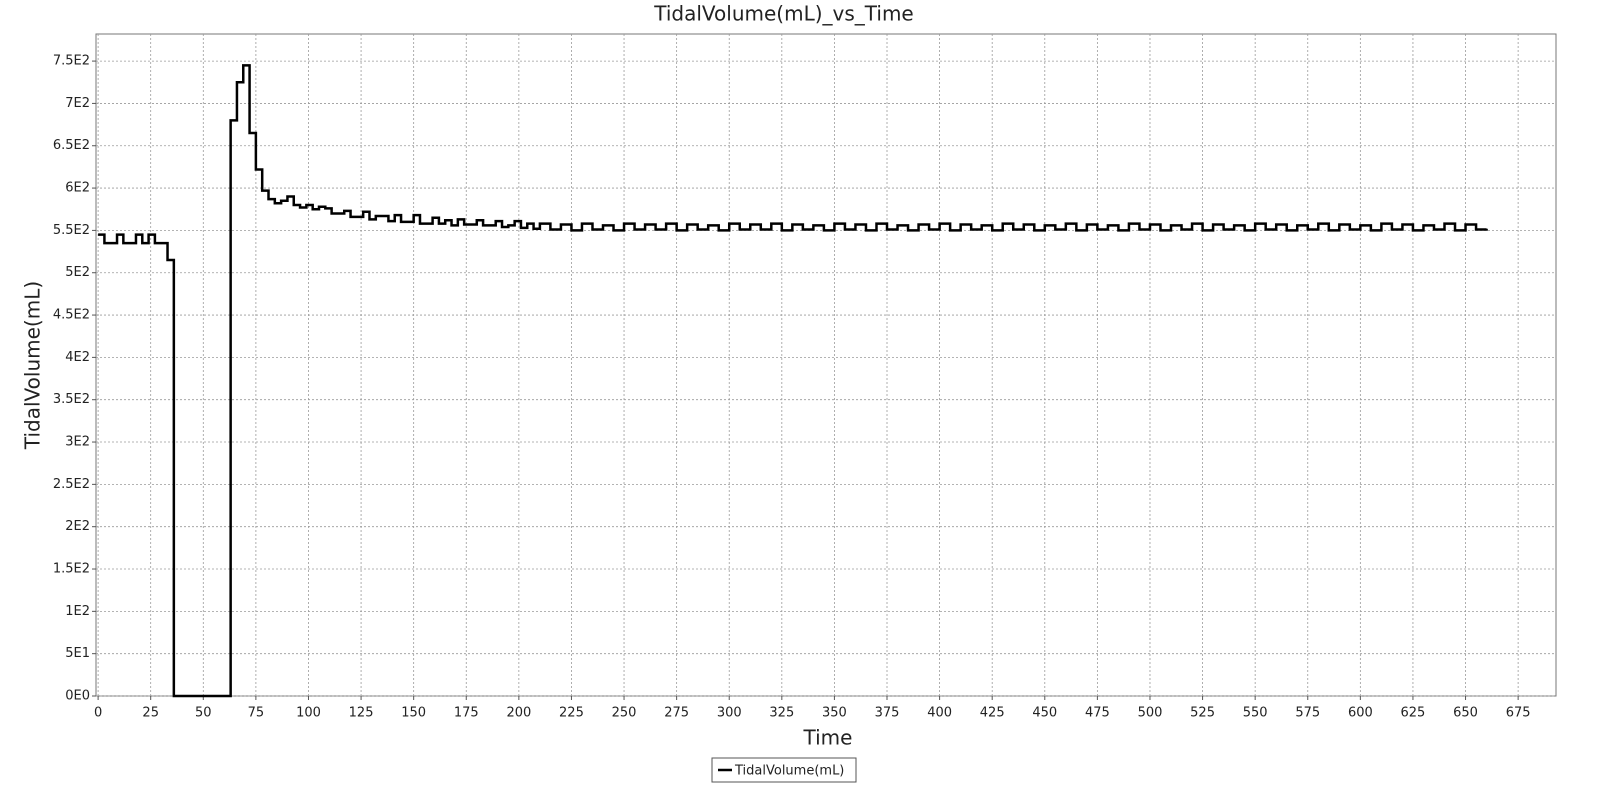  I want to click on y-axis-label: TidalVolume(mL), so click(33, 365).